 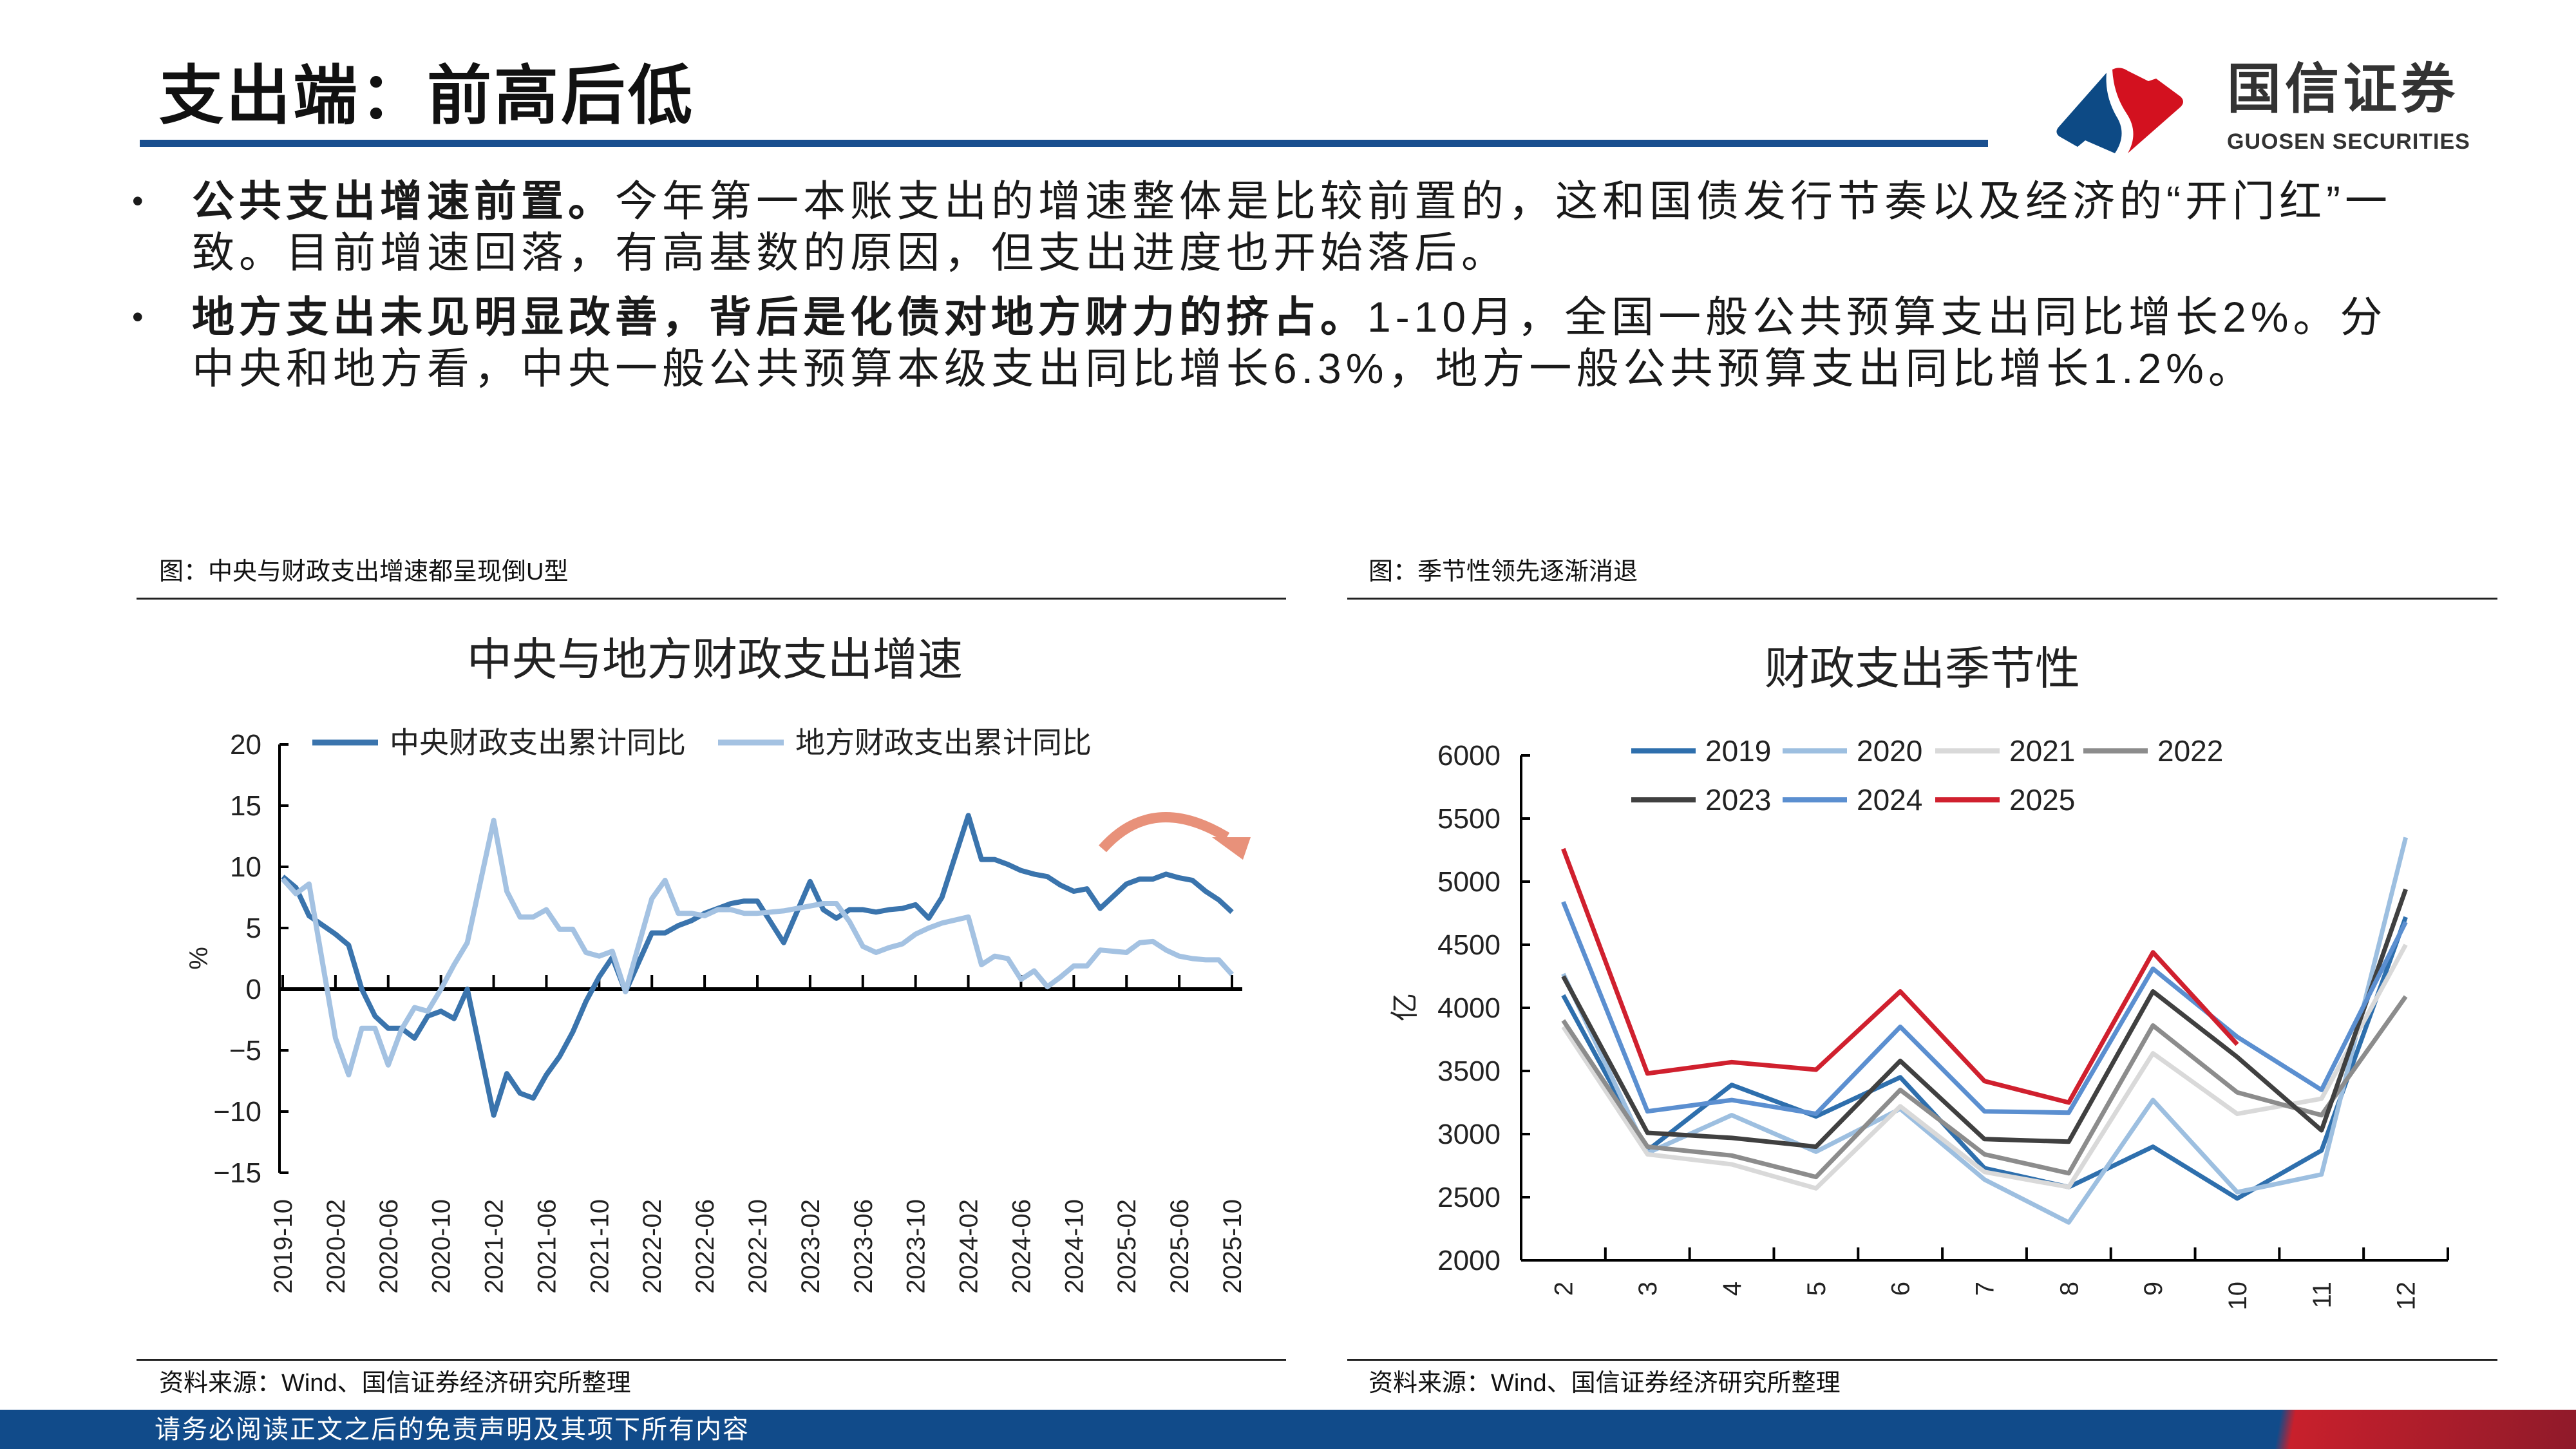 I want to click on x-tick-label: 2021-02, so click(x=495, y=1246).